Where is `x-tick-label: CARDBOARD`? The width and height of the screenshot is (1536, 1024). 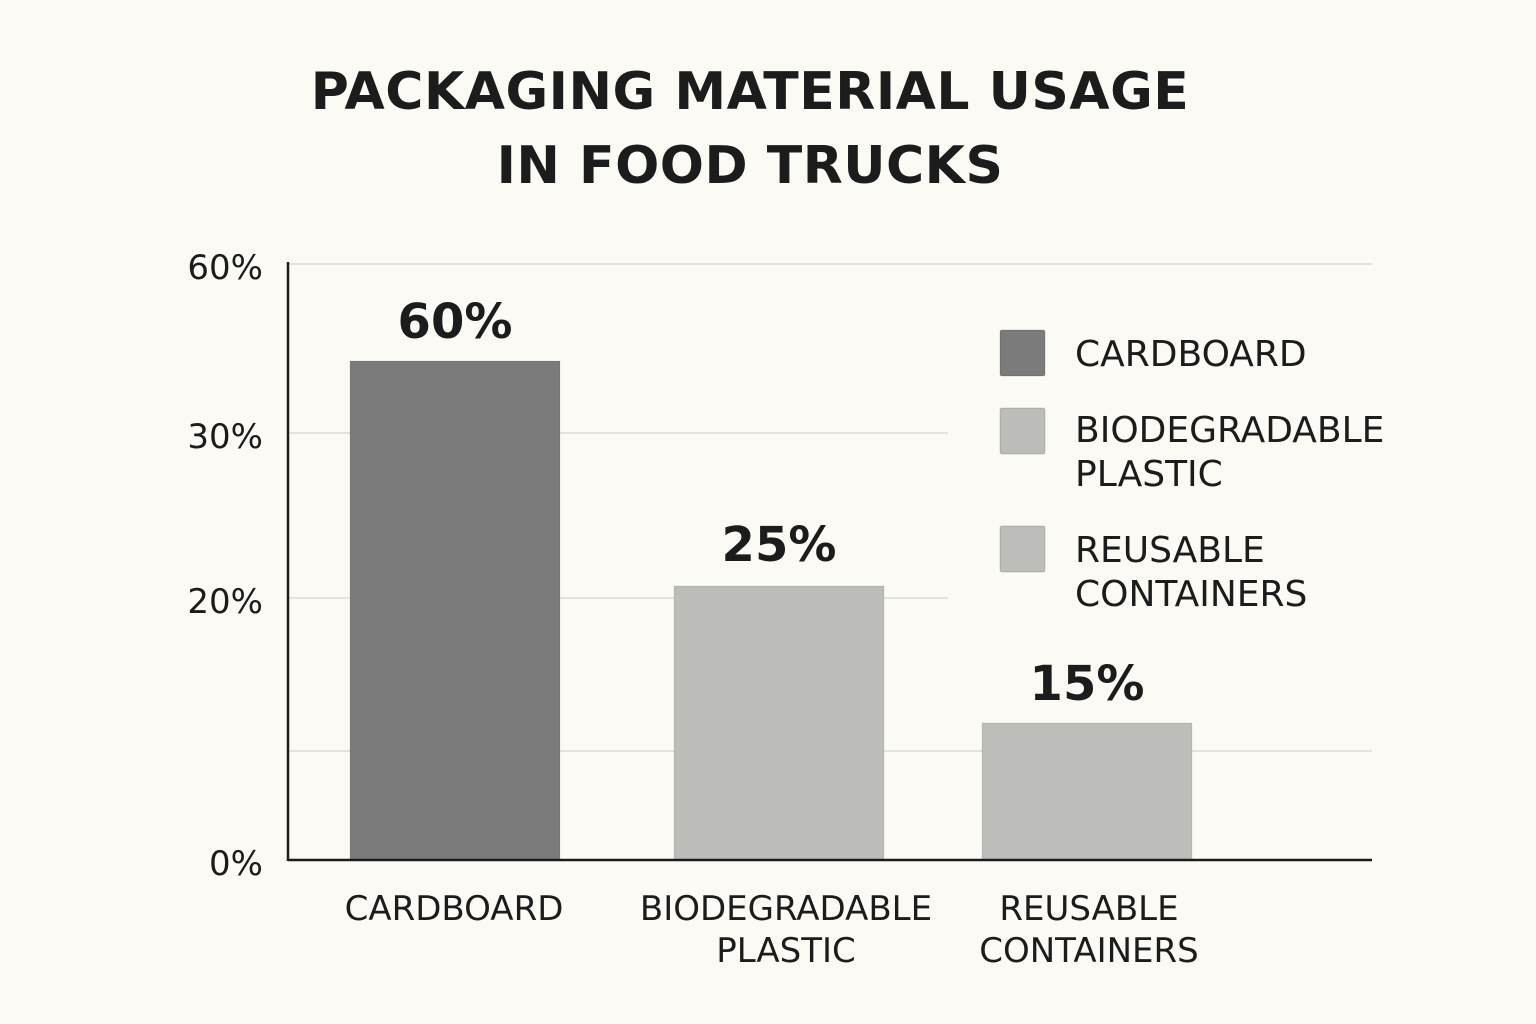
x-tick-label: CARDBOARD is located at coordinates (454, 909).